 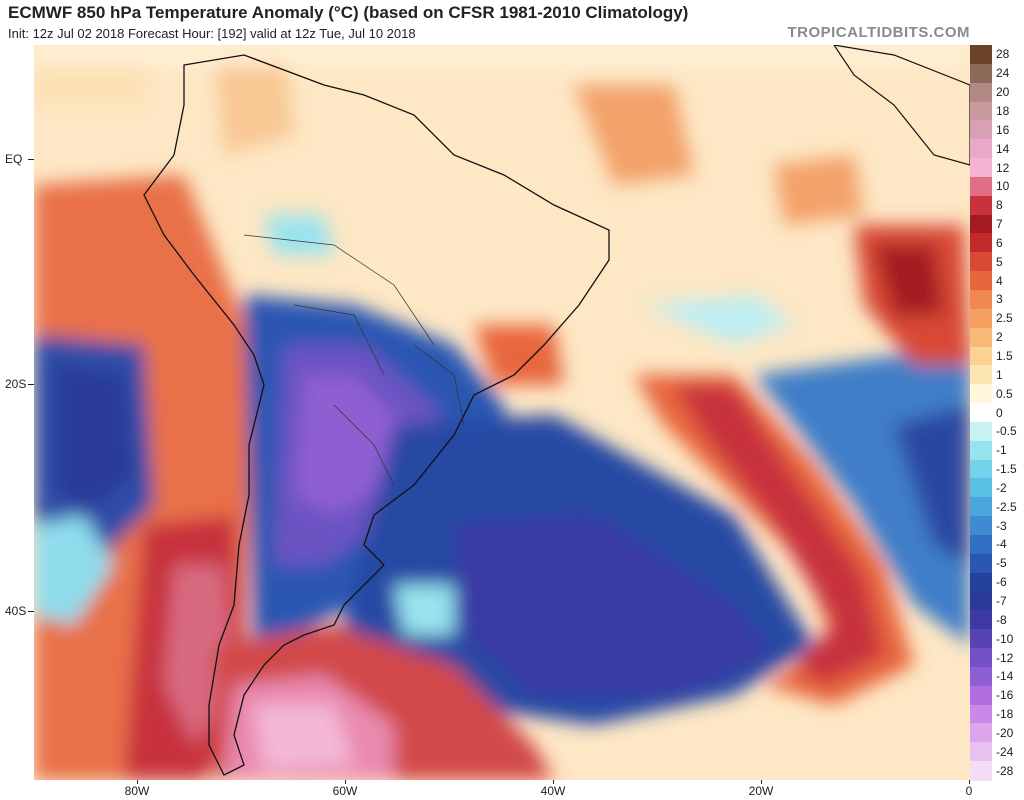 I want to click on colorbar-label: 14, so click(x=1003, y=148).